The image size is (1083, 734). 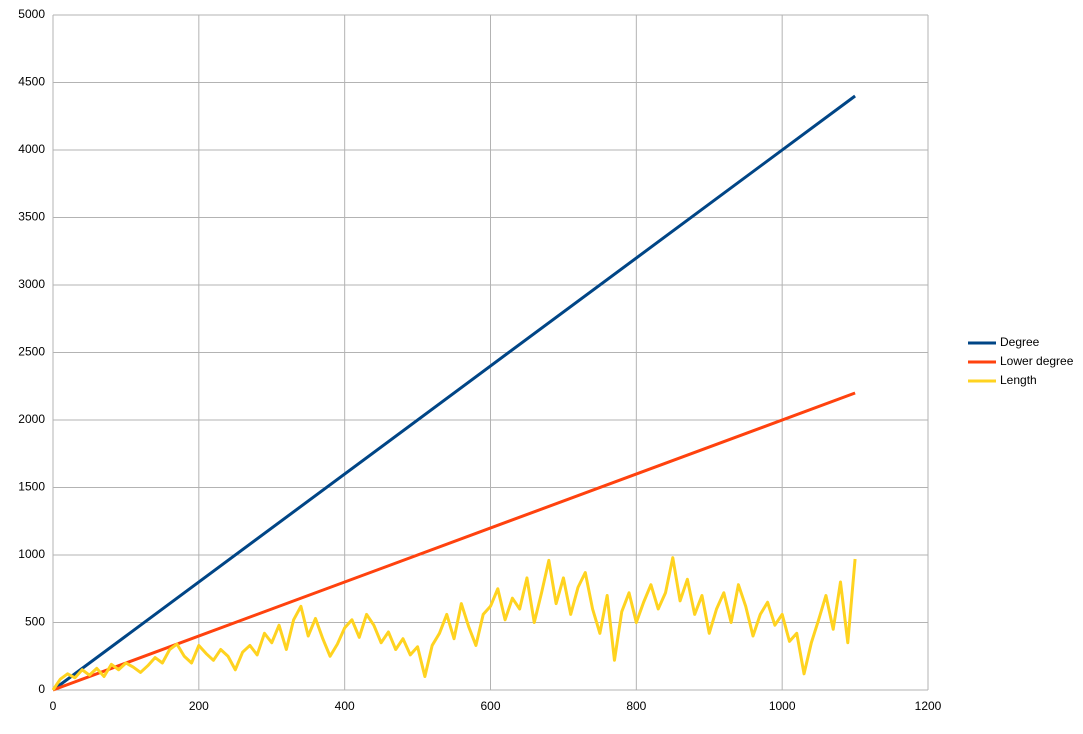 What do you see at coordinates (1018, 380) in the screenshot?
I see `legend-label: Length` at bounding box center [1018, 380].